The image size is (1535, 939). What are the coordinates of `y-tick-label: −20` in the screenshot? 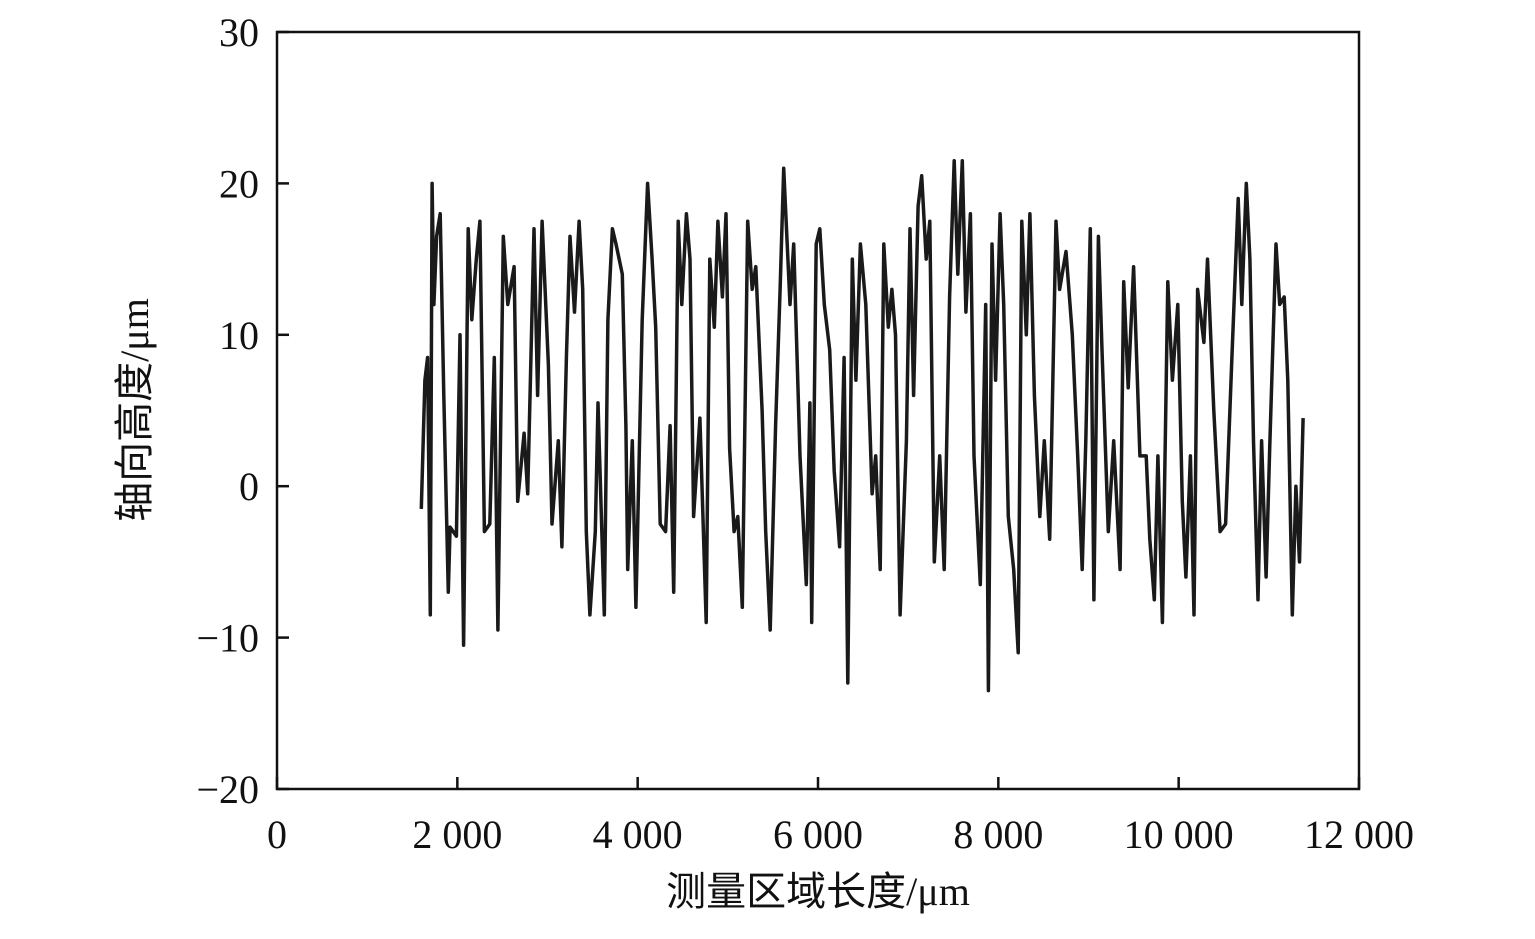 It's located at (227, 789).